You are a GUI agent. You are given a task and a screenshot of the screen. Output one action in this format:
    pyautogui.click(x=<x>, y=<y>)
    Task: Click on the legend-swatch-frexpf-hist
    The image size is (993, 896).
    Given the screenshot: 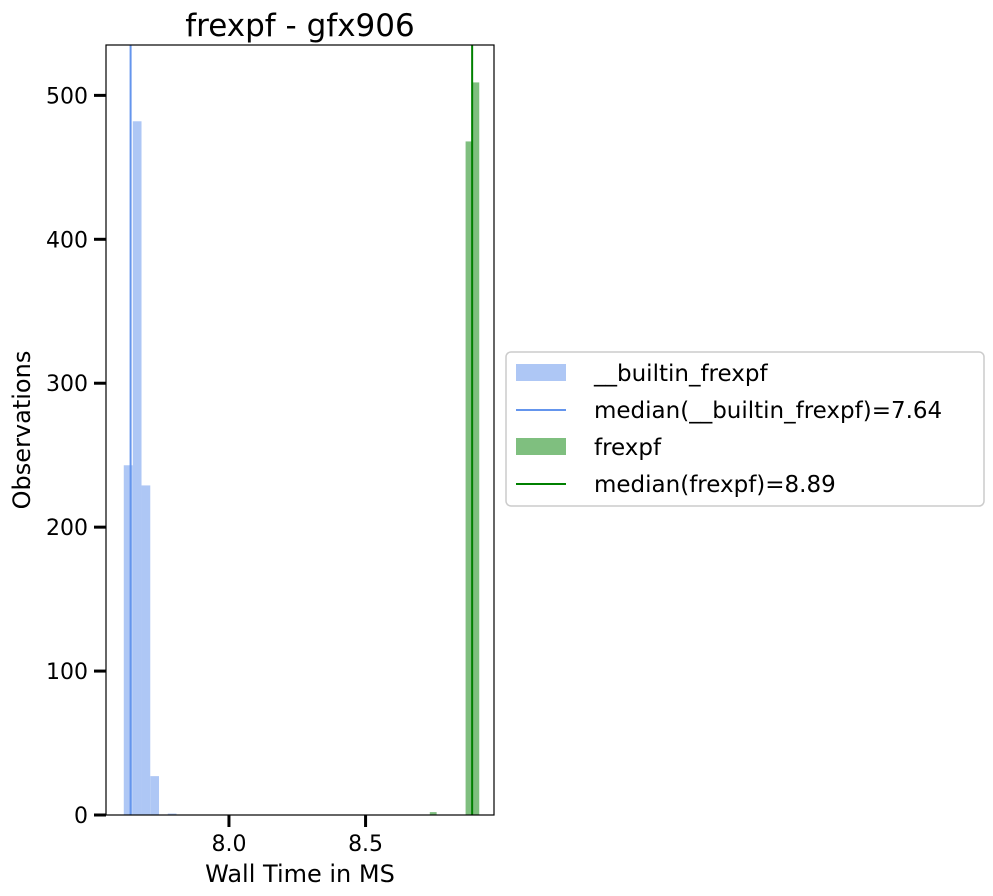 What is the action you would take?
    pyautogui.click(x=541, y=446)
    